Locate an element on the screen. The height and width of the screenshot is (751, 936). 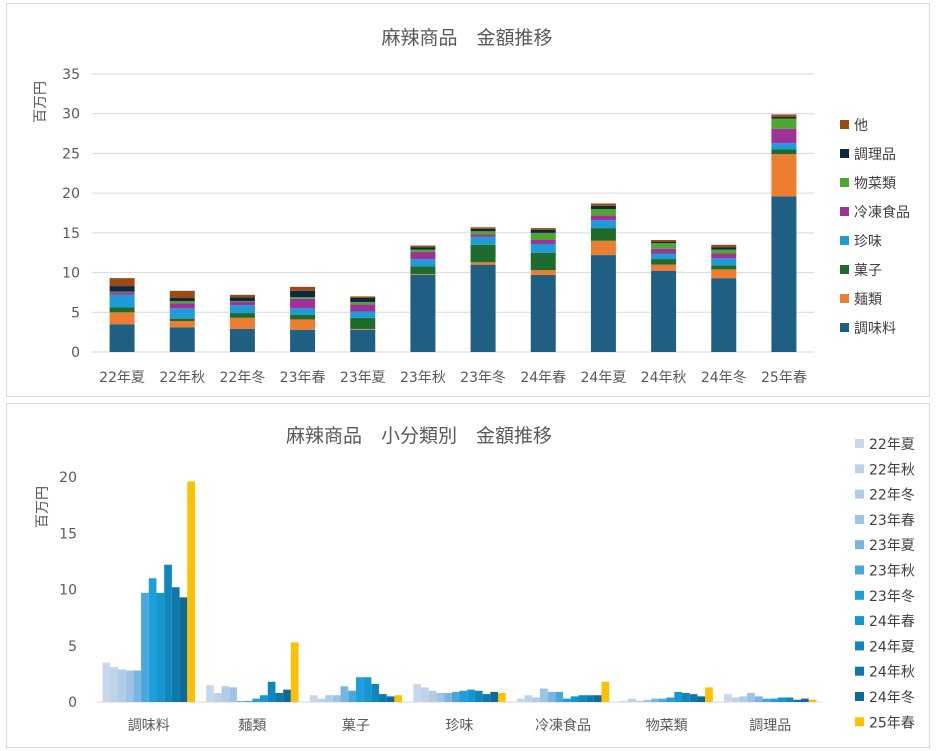
chart1-y-tick-label: 20 is located at coordinates (71, 194).